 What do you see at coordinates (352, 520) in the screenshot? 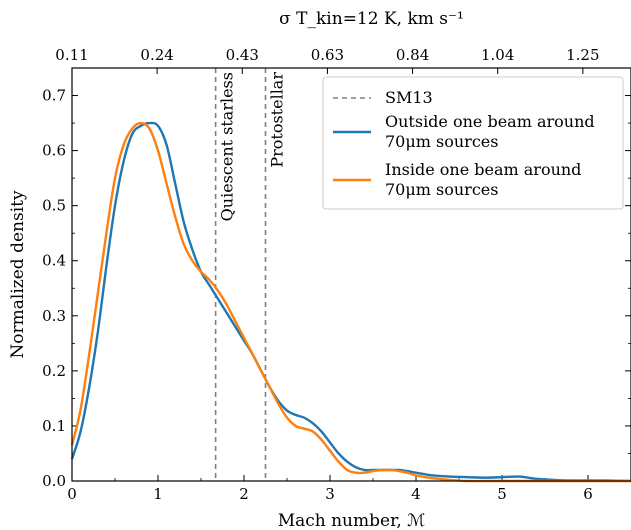
I see `x-axis-label: Mach number, ℳ` at bounding box center [352, 520].